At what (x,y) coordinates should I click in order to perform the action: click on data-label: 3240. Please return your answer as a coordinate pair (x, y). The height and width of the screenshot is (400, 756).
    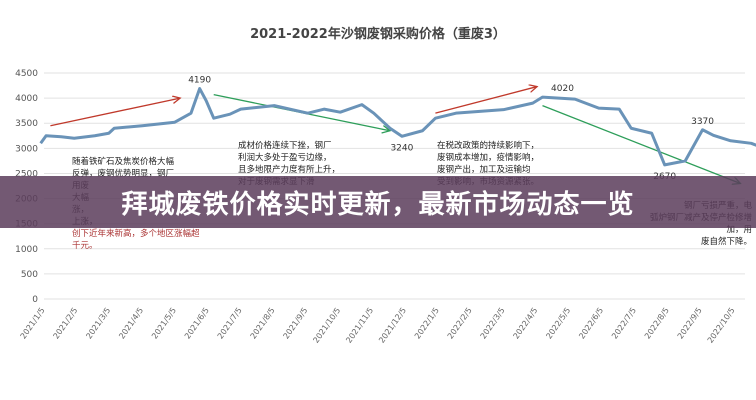
    Looking at the image, I should click on (401, 148).